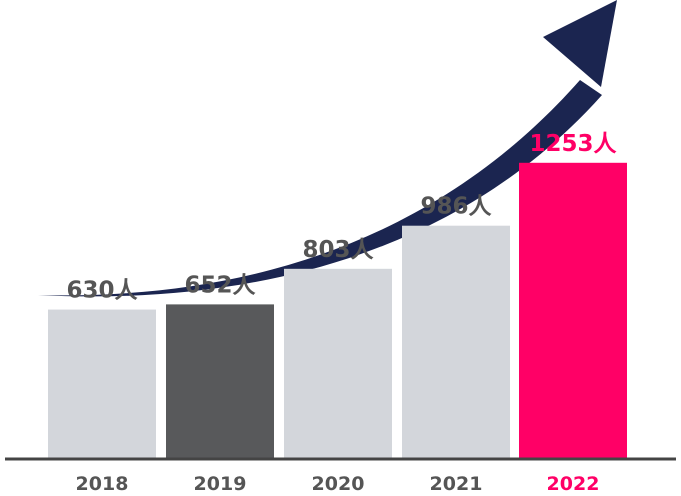 The image size is (681, 496). Describe the element at coordinates (338, 484) in the screenshot. I see `x-tick-label-2020: 2020` at that location.